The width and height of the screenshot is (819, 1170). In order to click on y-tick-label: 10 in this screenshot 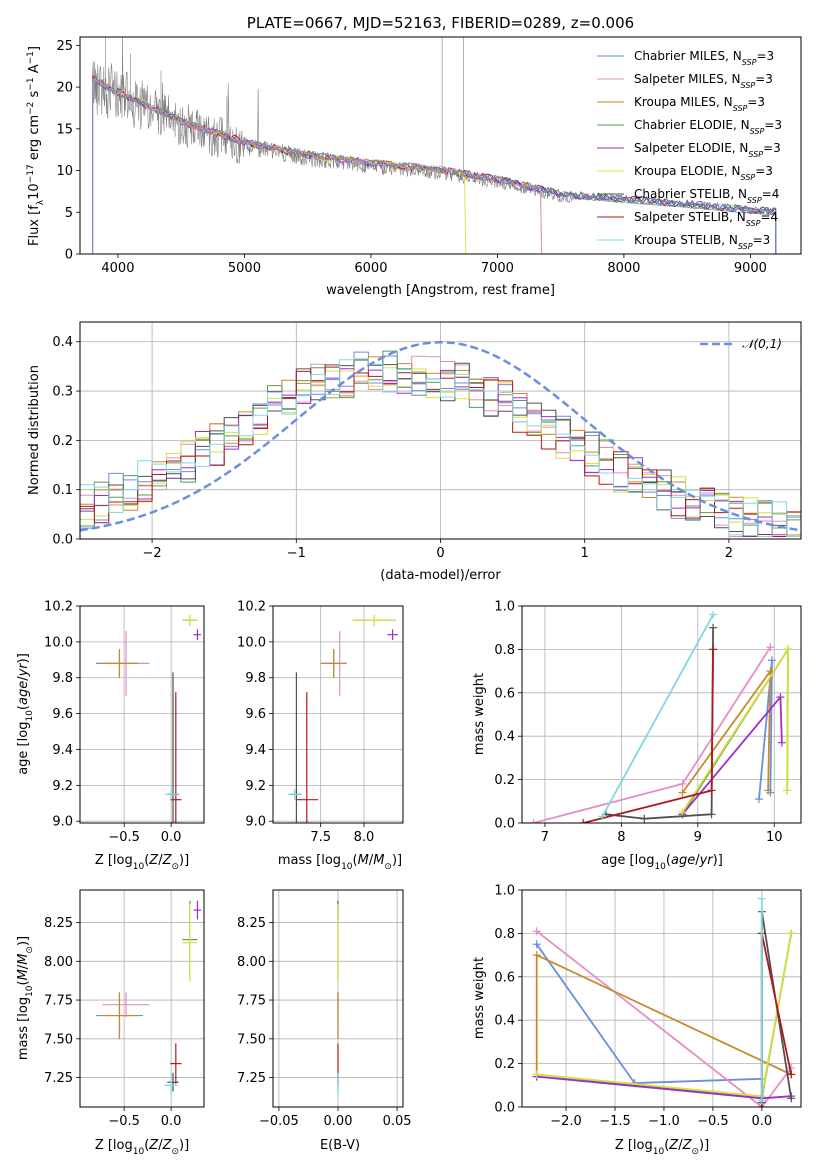, I will do `click(64, 171)`.